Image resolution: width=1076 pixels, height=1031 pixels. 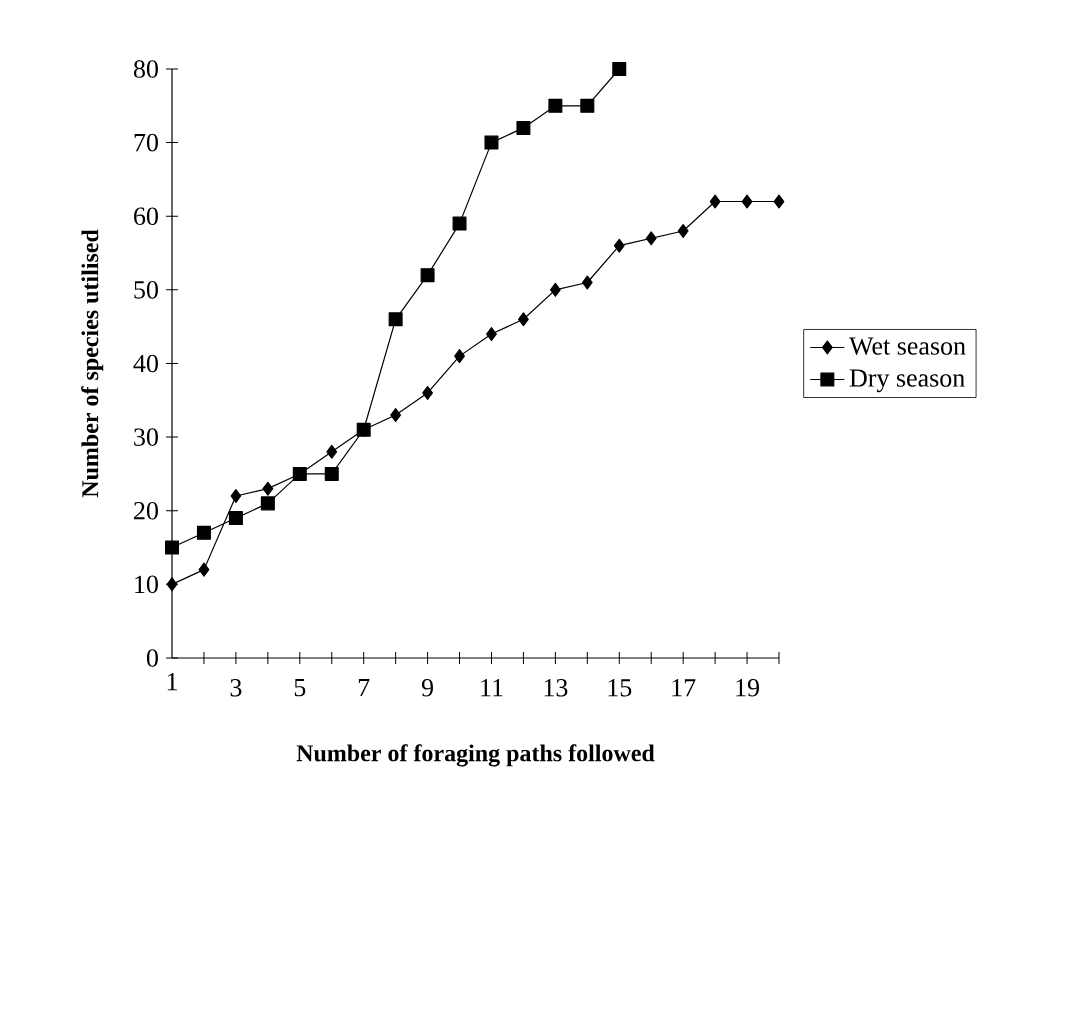 I want to click on x-tick-label: 9, so click(x=427, y=688).